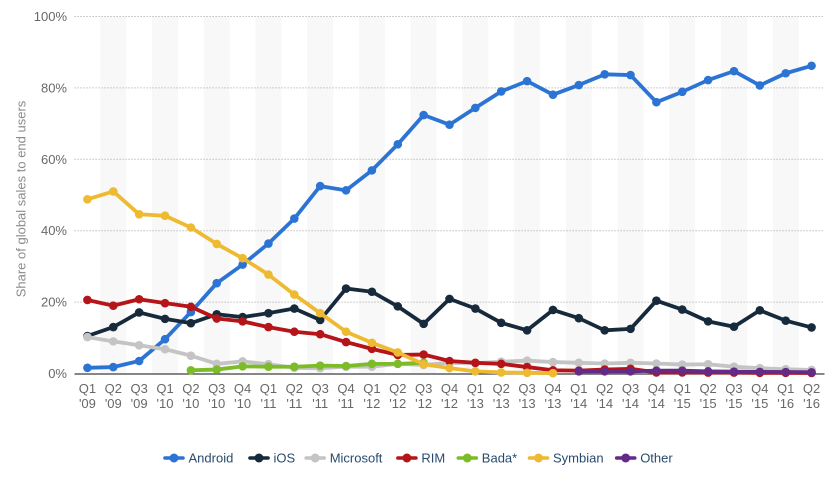 This screenshot has height=482, width=840. What do you see at coordinates (433, 458) in the screenshot?
I see `svg-text: RIM` at bounding box center [433, 458].